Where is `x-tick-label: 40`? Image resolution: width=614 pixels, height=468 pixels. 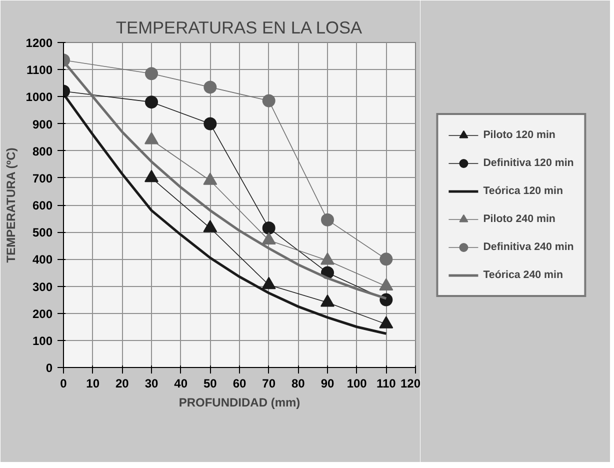
x-tick-label: 40 is located at coordinates (181, 383).